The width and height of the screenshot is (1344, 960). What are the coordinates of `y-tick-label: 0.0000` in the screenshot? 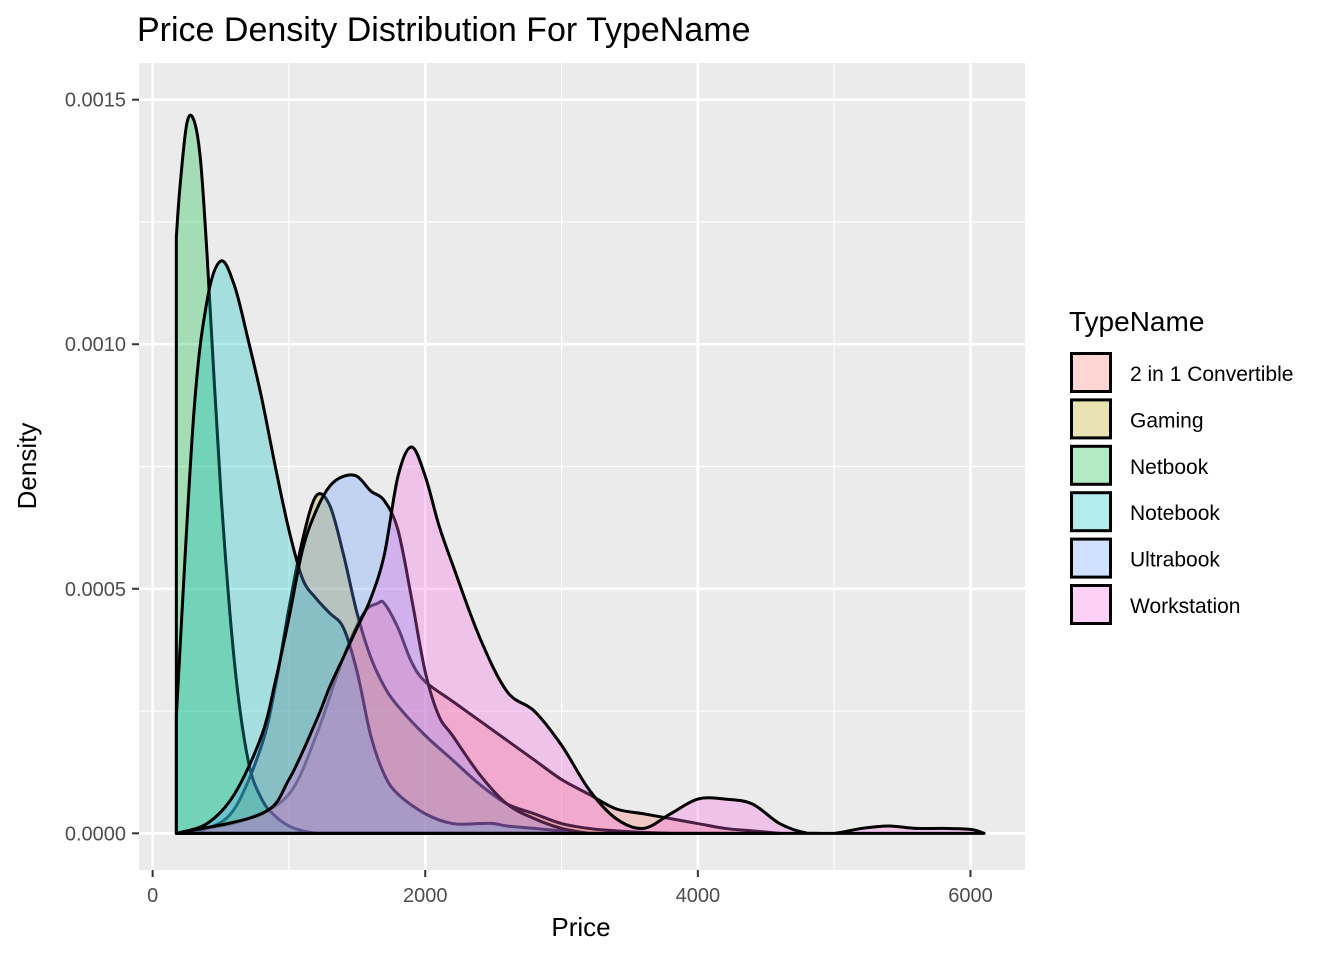 It's located at (95, 834).